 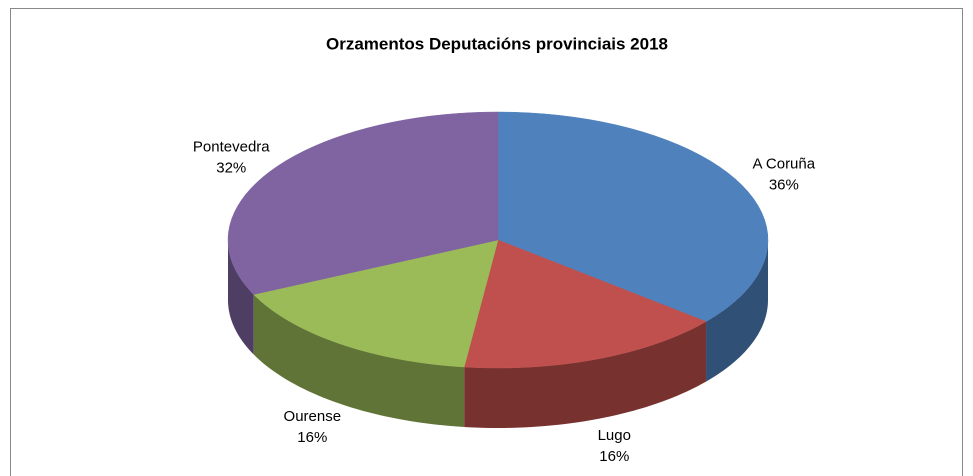 I want to click on slice-value-label: 36%, so click(x=784, y=185).